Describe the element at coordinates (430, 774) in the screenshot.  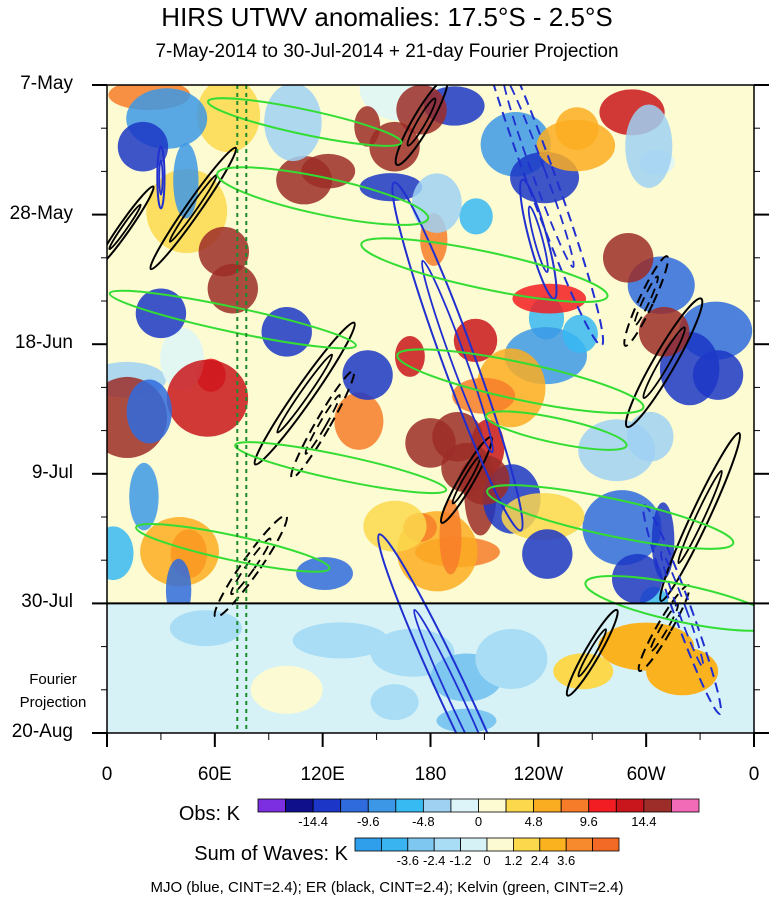
I see `x-tick-label: 180` at that location.